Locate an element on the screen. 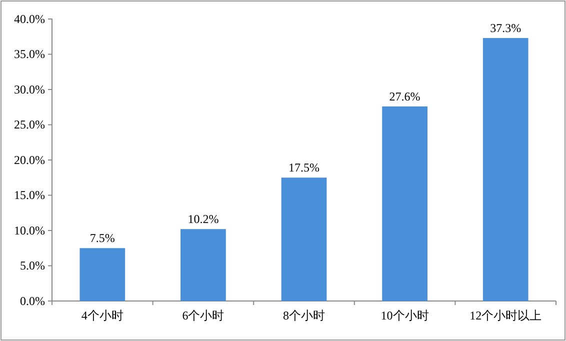 The height and width of the screenshot is (341, 566). y-tick-label: 5.0% is located at coordinates (32, 265).